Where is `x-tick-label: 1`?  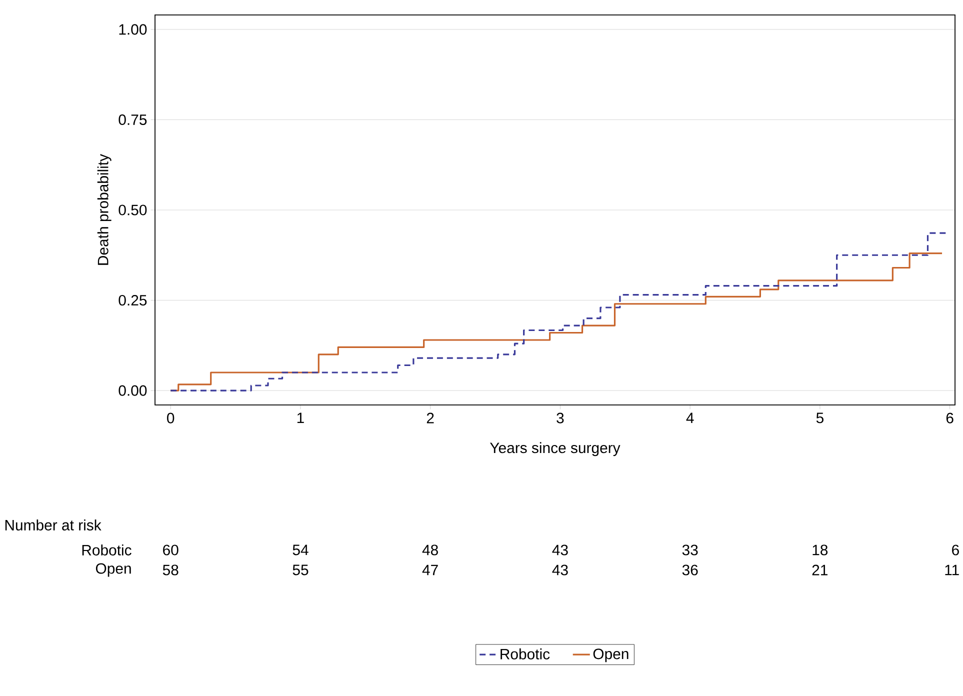
x-tick-label: 1 is located at coordinates (300, 418).